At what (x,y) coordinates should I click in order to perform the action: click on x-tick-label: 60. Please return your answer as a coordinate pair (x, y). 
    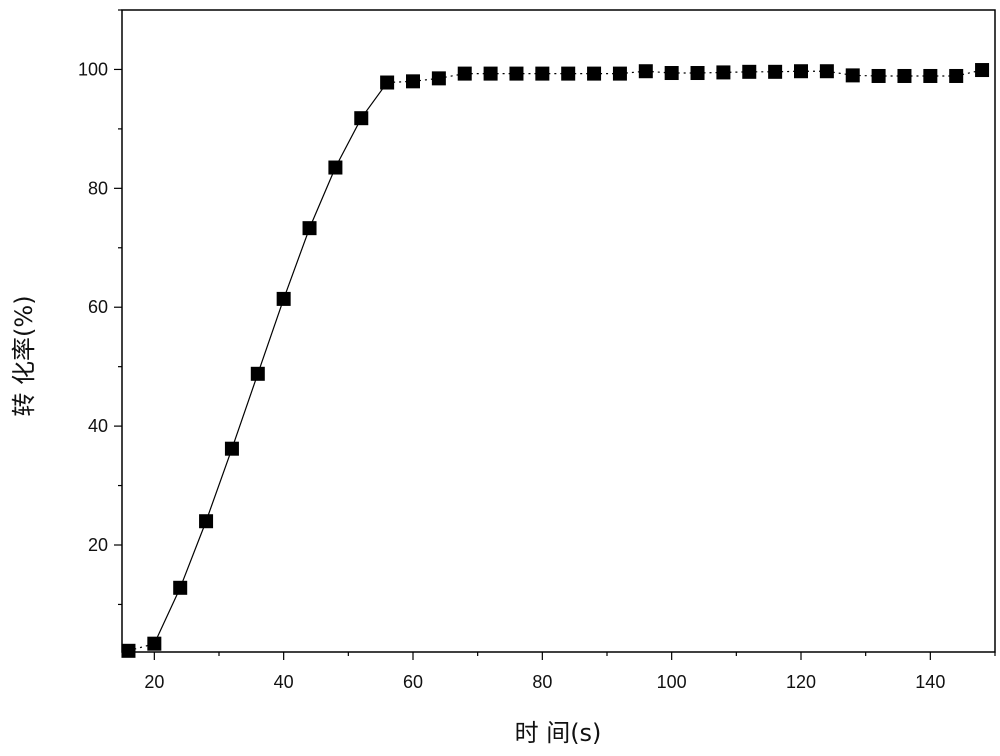
    Looking at the image, I should click on (413, 682).